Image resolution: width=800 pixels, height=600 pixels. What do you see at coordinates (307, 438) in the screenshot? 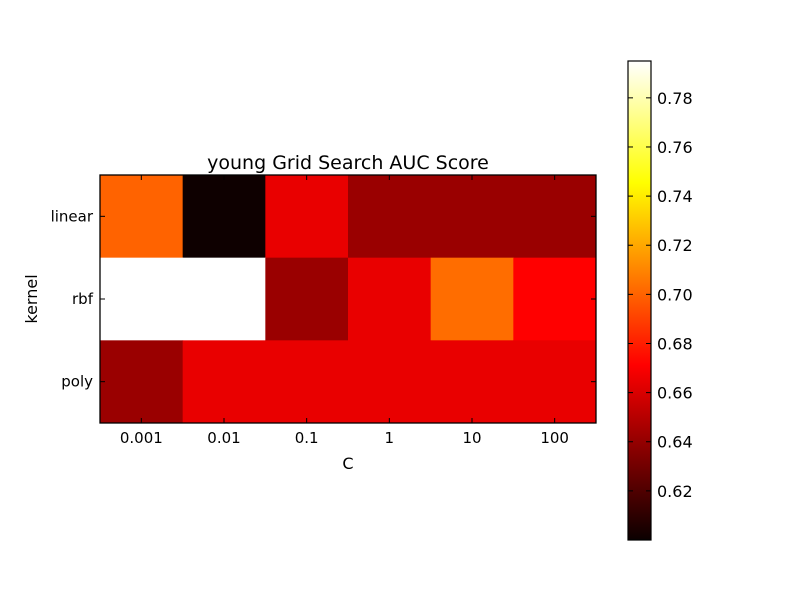
I see `x-tick-label: 0.1` at bounding box center [307, 438].